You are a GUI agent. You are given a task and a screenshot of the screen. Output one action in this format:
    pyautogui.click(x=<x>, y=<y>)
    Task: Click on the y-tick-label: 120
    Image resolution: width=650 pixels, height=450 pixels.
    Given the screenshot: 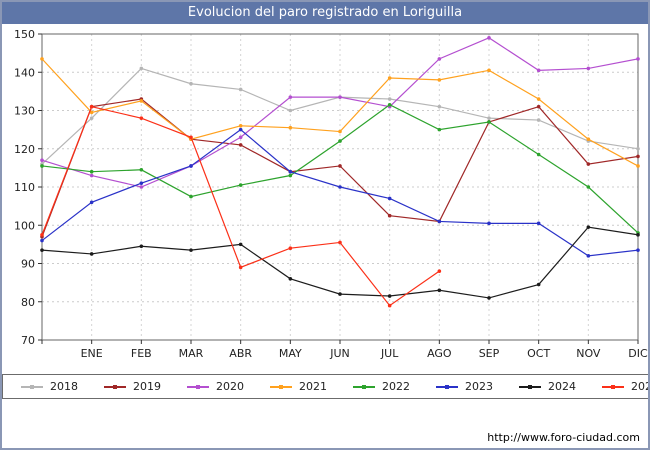 What is the action you would take?
    pyautogui.click(x=24, y=149)
    